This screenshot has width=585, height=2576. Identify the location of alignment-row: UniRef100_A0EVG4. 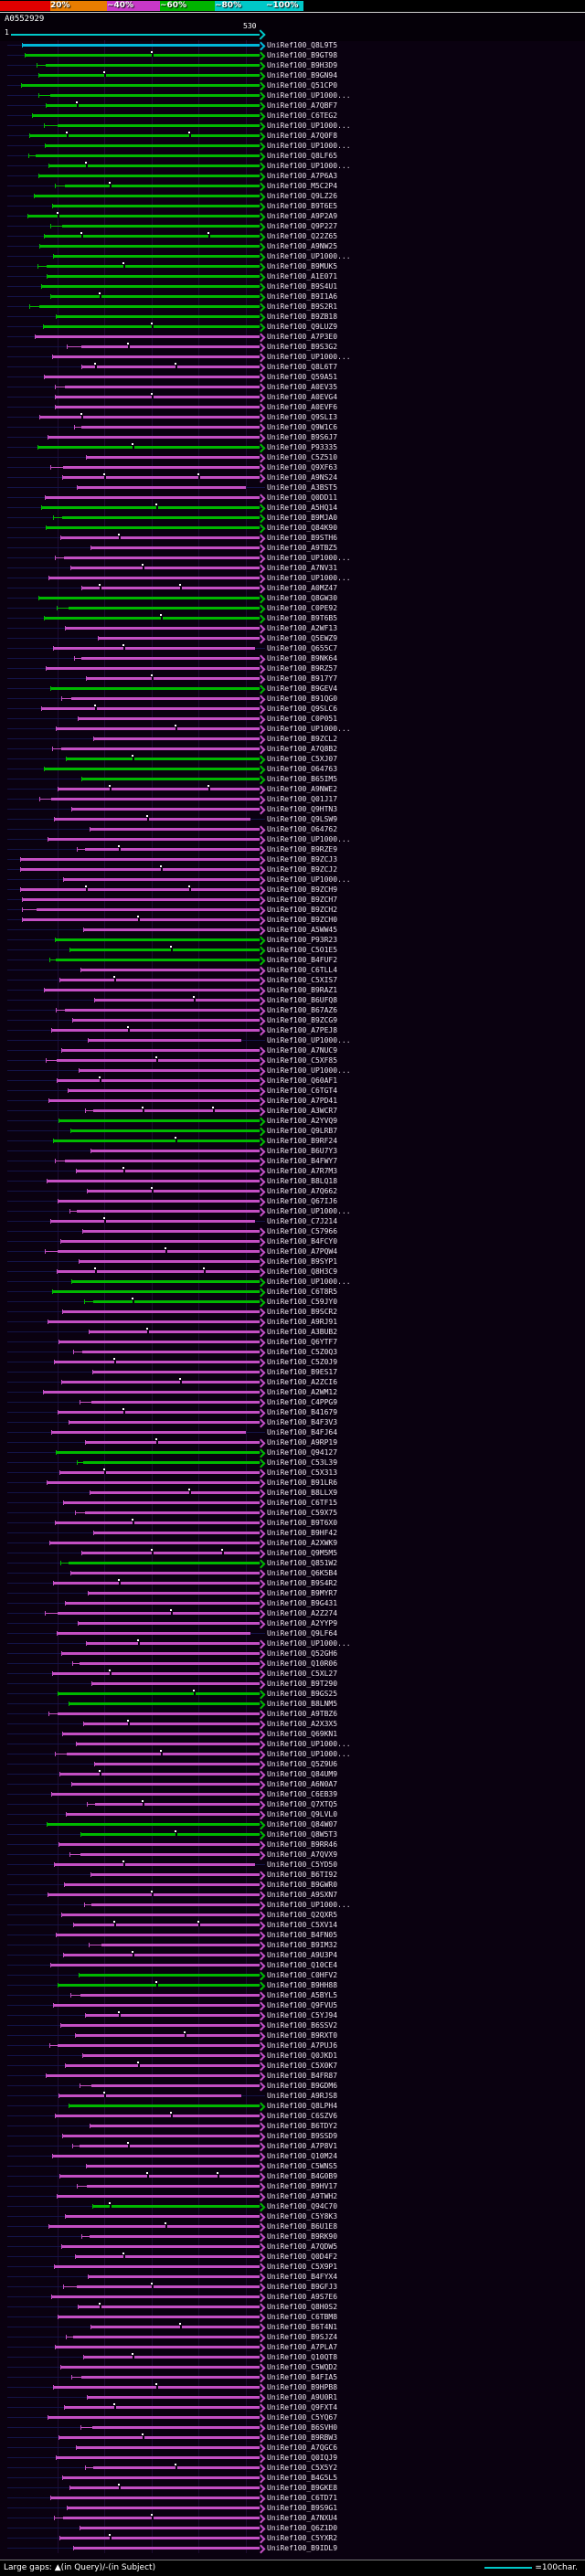
(293, 397).